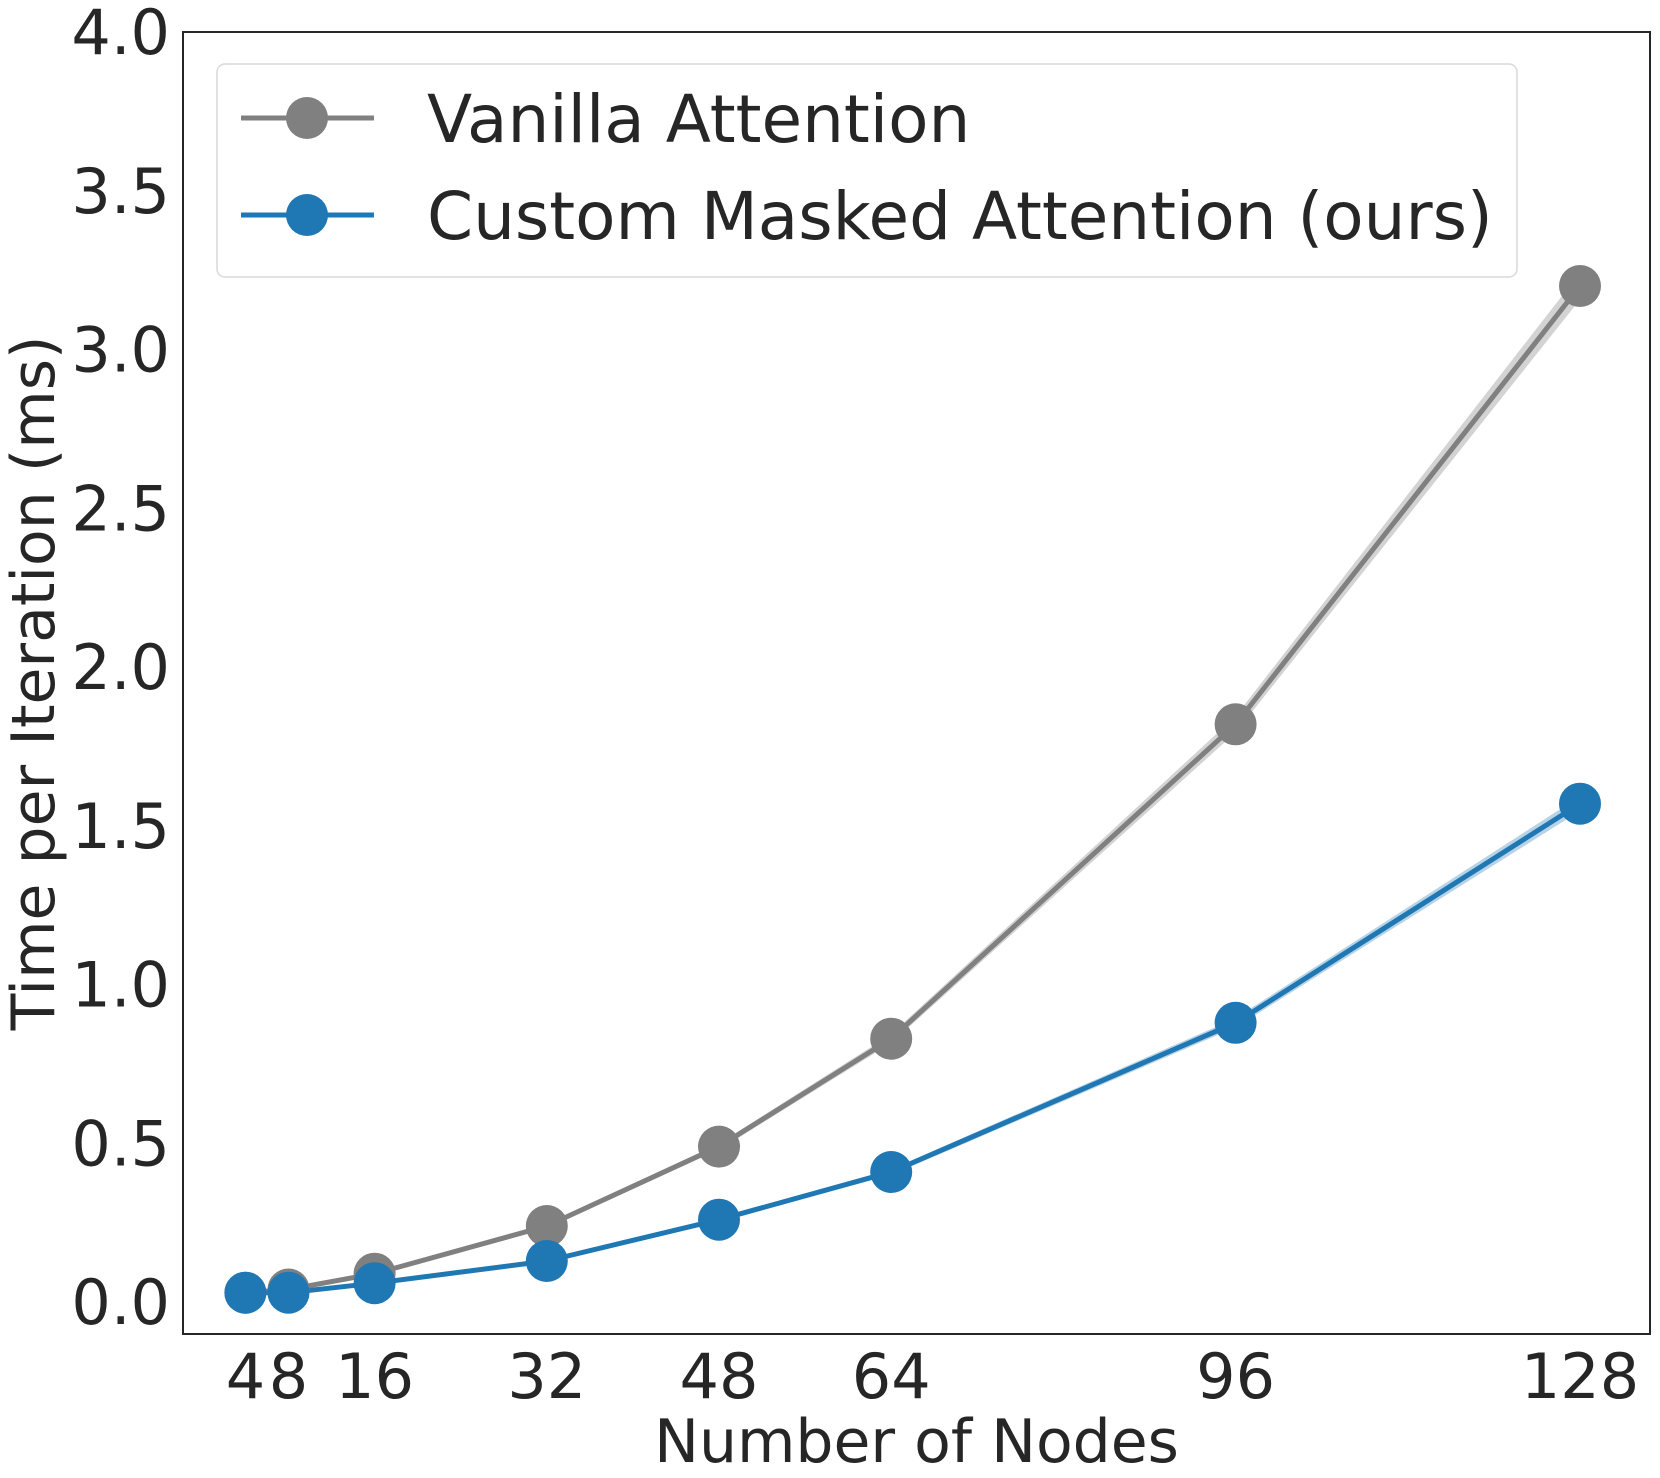  I want to click on y-axis-label: Time per Iteration (ms), so click(34, 684).